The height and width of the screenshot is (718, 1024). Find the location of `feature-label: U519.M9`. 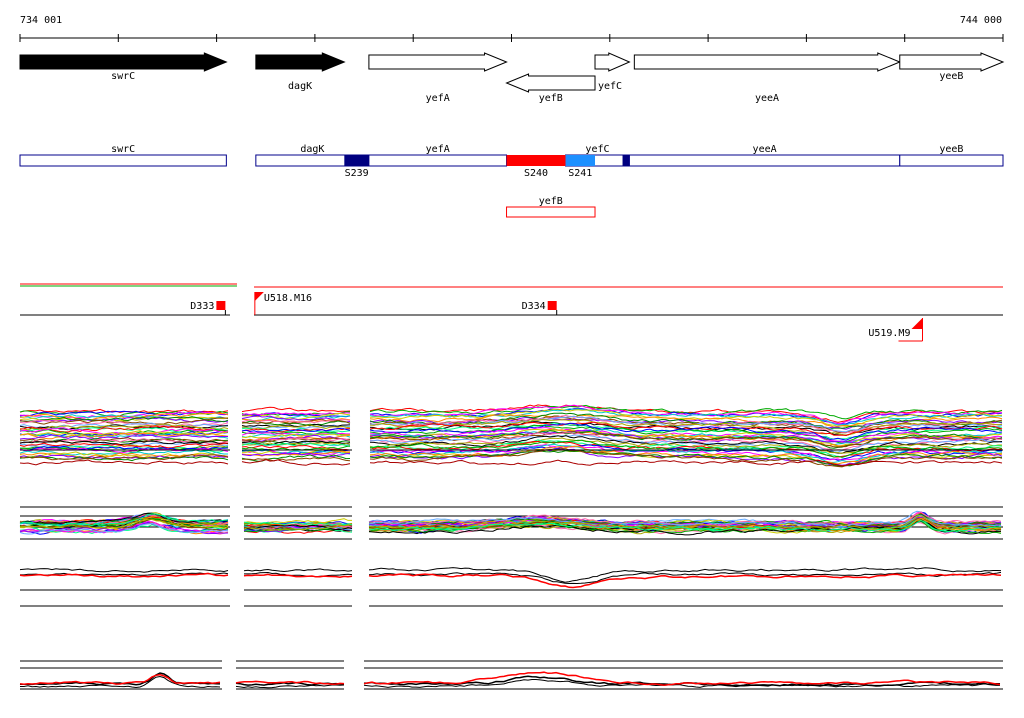

feature-label: U519.M9 is located at coordinates (889, 333).